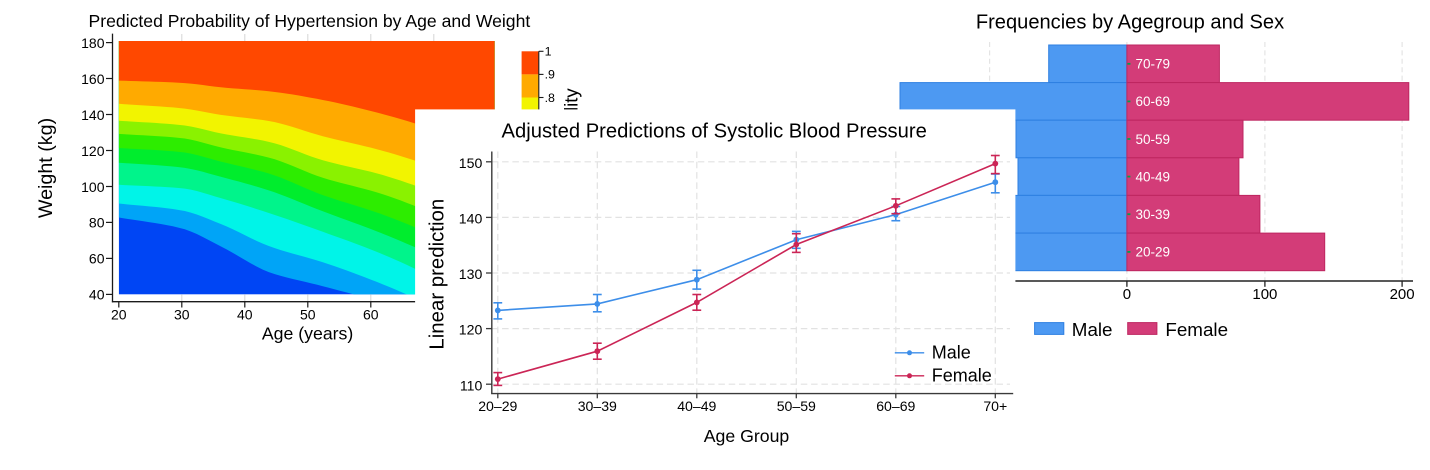 This screenshot has width=1430, height=470. I want to click on svg-text: 30-39, so click(1153, 214).